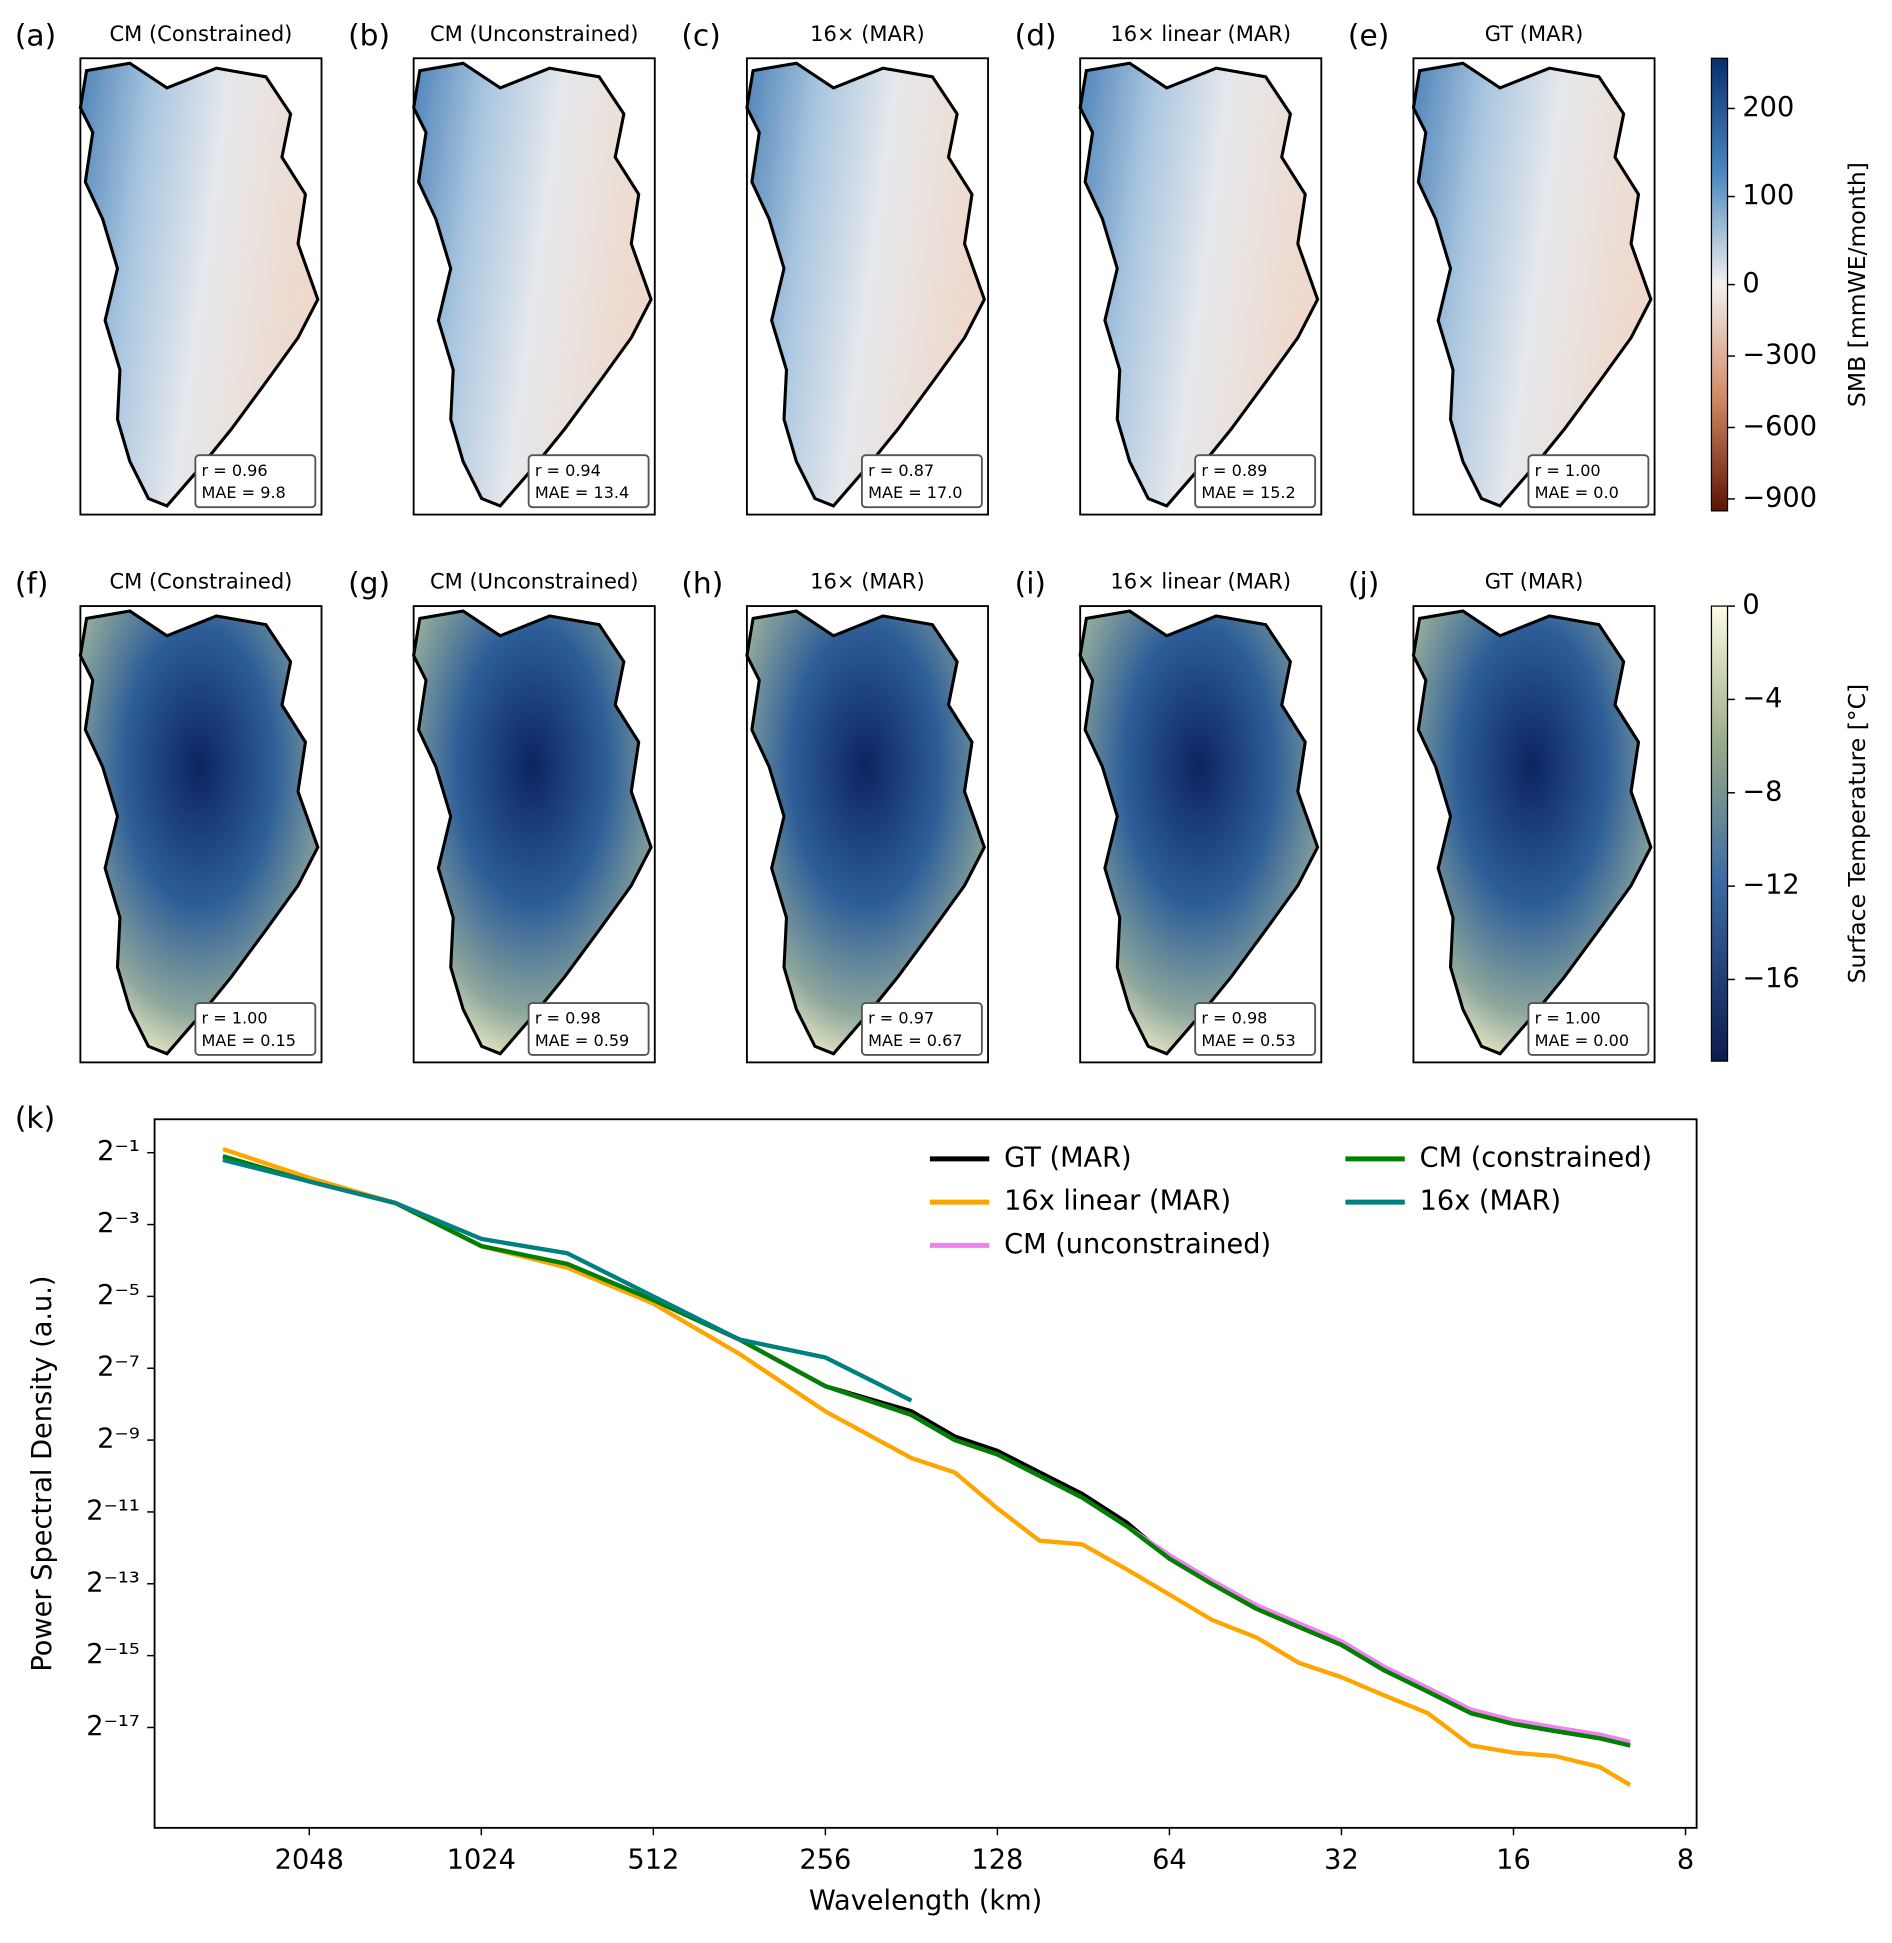 The height and width of the screenshot is (1943, 1892). Describe the element at coordinates (112, 1654) in the screenshot. I see `y-tick-label: 2⁻¹⁵` at that location.